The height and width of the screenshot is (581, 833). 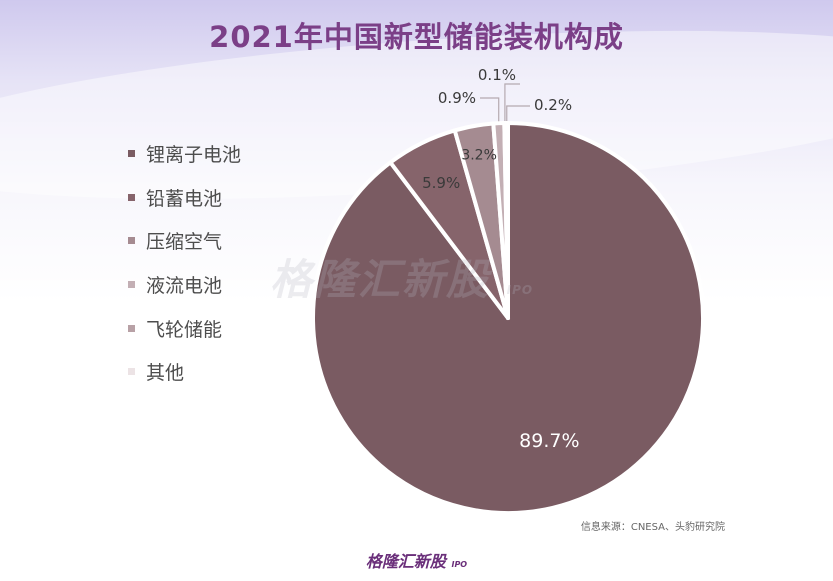 I want to click on legend-label-other: 其他, so click(x=165, y=373).